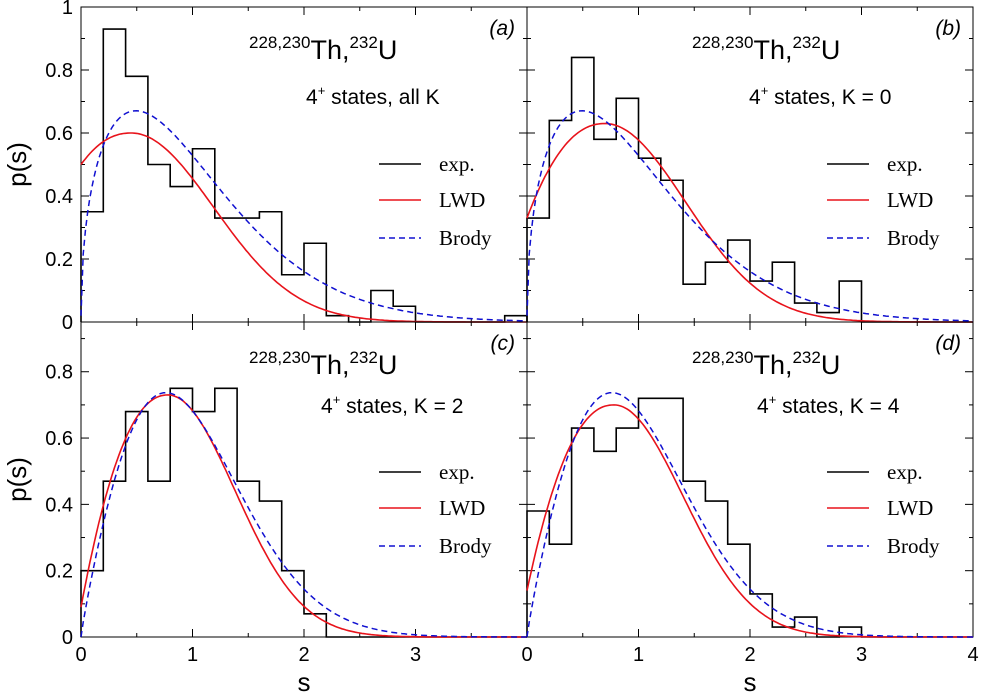 Image resolution: width=981 pixels, height=694 pixels. I want to click on panel-tag: (b), so click(948, 28).